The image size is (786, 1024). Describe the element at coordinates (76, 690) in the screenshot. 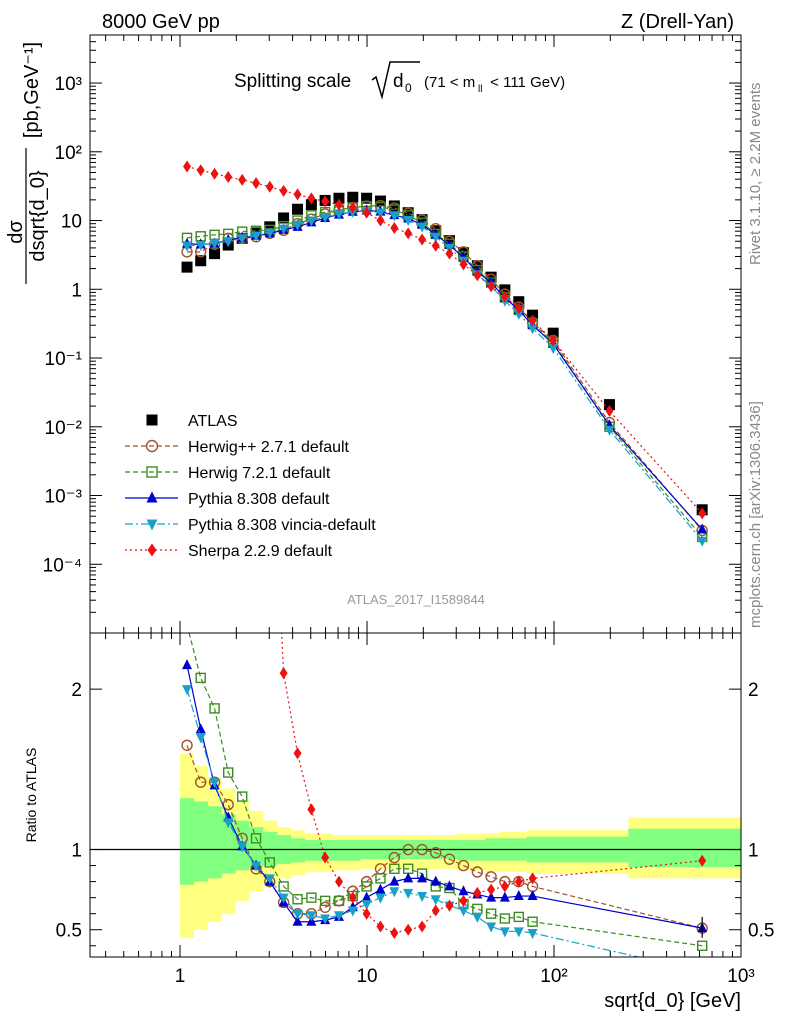

I see `ratio-y-tick-label: 2` at that location.